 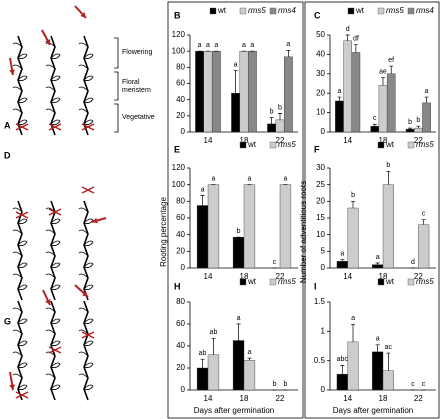 What do you see at coordinates (214, 332) in the screenshot?
I see `significance-letter: ab` at bounding box center [214, 332].